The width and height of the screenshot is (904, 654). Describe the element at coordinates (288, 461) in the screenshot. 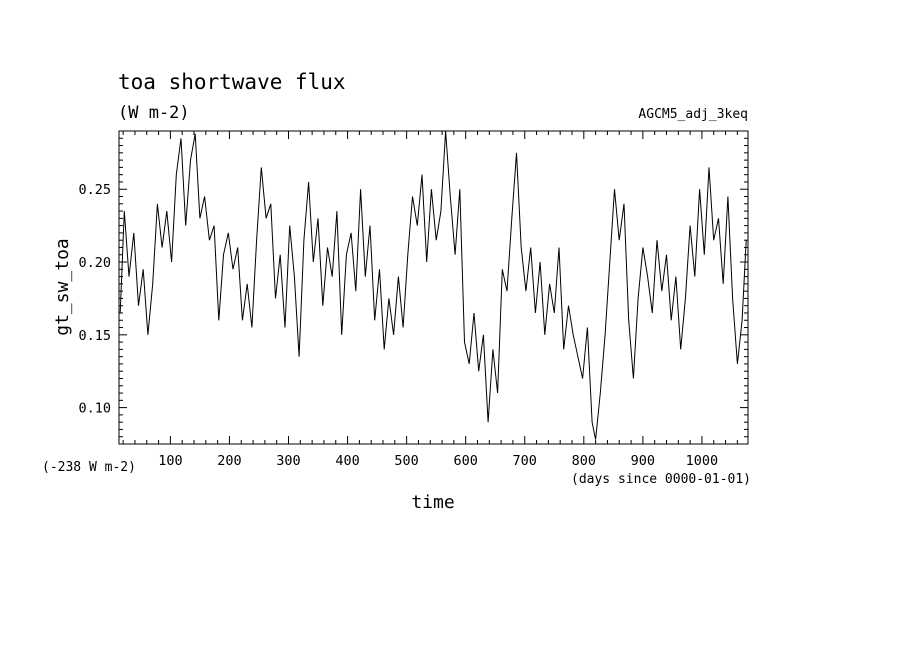

I see `x-tick-label: 300` at that location.